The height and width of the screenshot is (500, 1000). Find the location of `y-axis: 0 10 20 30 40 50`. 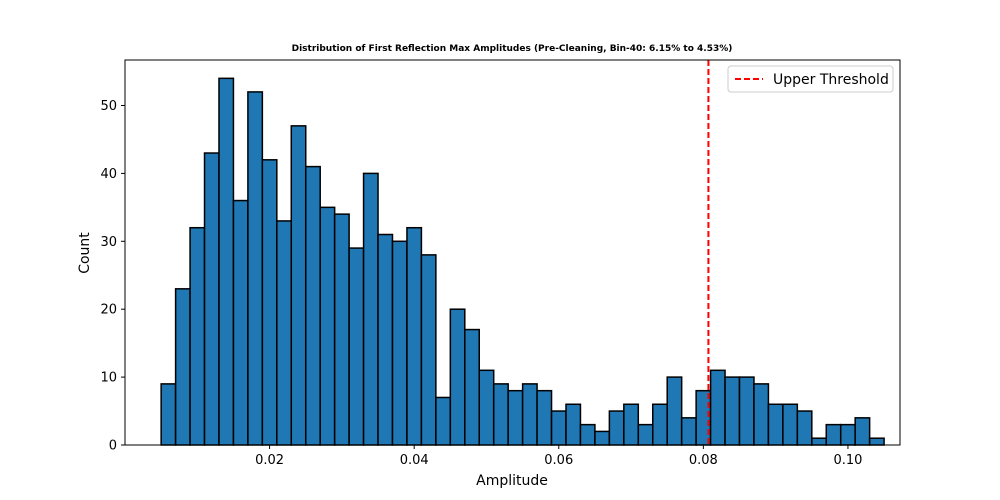

y-axis: 0 10 20 30 40 50 is located at coordinates (112, 276).